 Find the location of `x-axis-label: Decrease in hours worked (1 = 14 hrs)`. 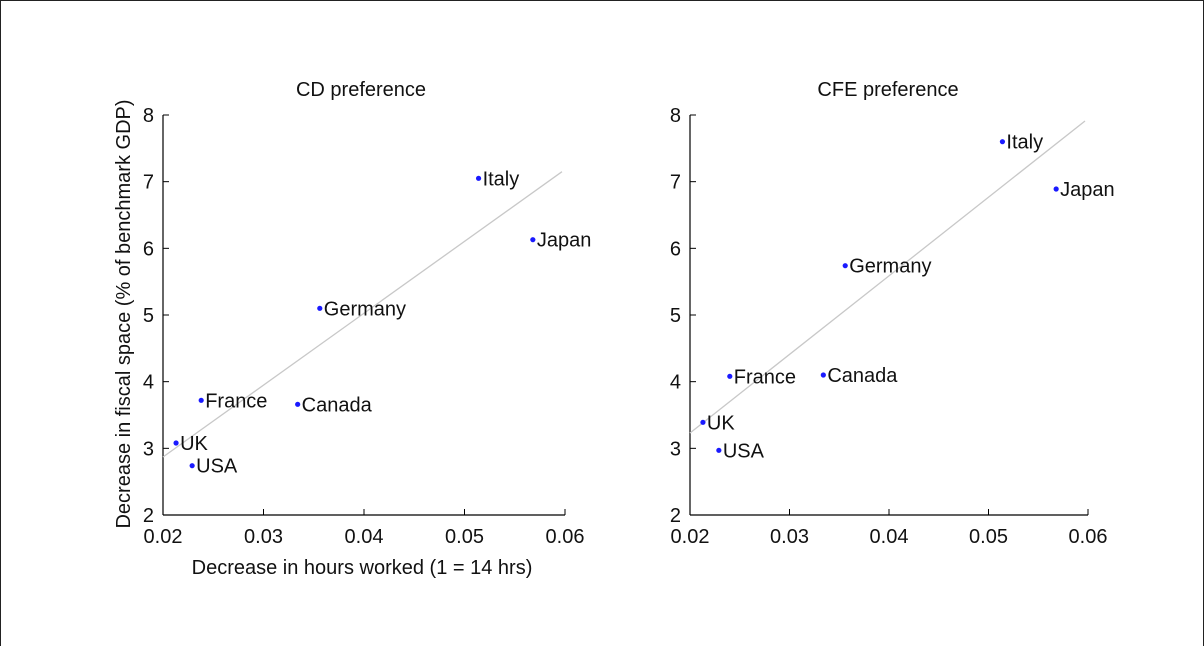

x-axis-label: Decrease in hours worked (1 = 14 hrs) is located at coordinates (362, 568).